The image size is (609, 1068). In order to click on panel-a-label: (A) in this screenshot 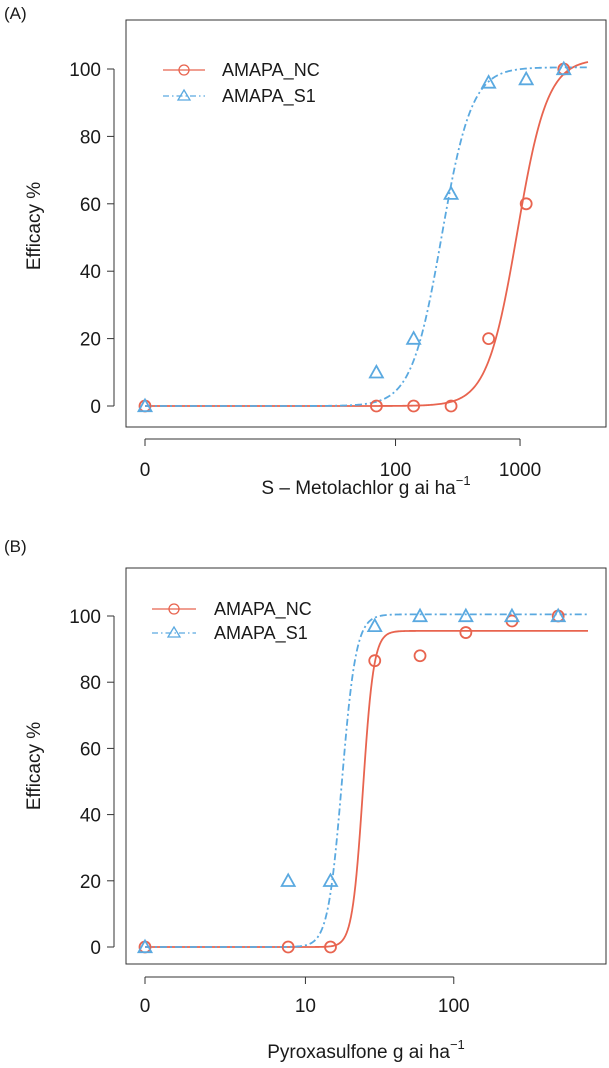, I will do `click(15, 13)`.